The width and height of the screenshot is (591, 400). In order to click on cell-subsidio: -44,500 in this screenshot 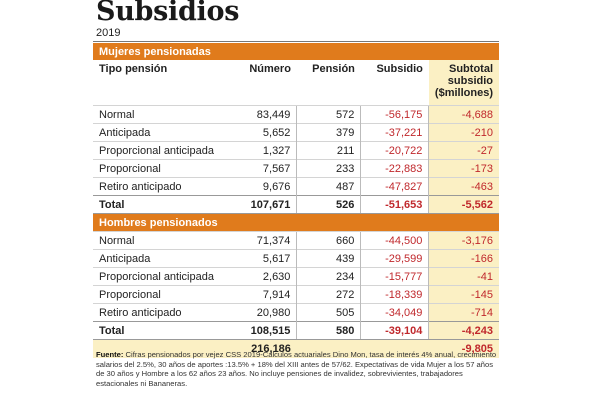, I will do `click(394, 240)`.